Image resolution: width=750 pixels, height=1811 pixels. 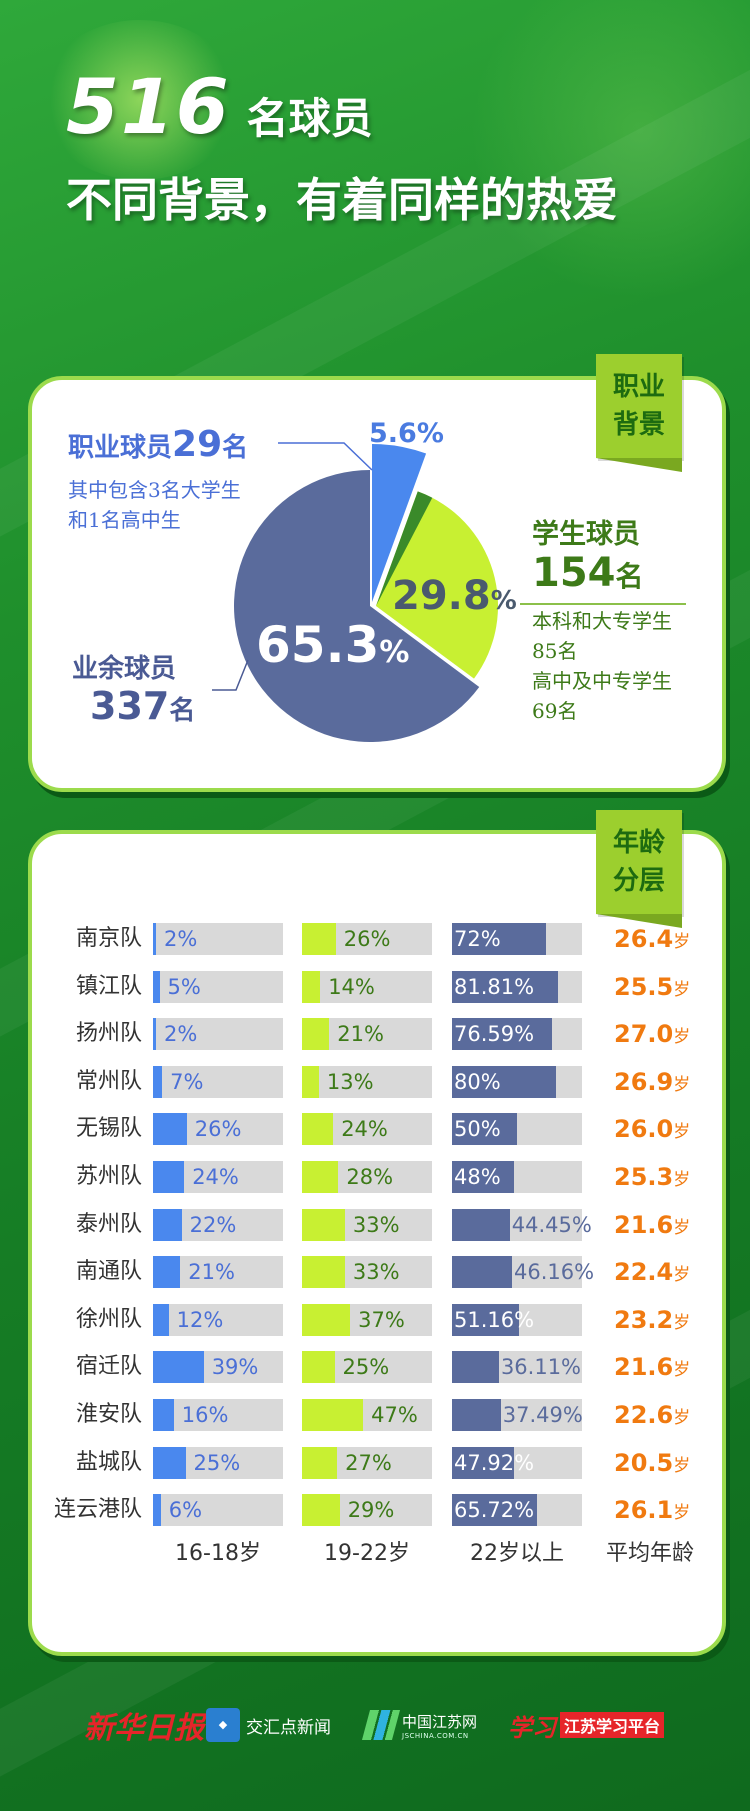 I want to click on bar-label-v16_18: 24%, so click(x=215, y=1177).